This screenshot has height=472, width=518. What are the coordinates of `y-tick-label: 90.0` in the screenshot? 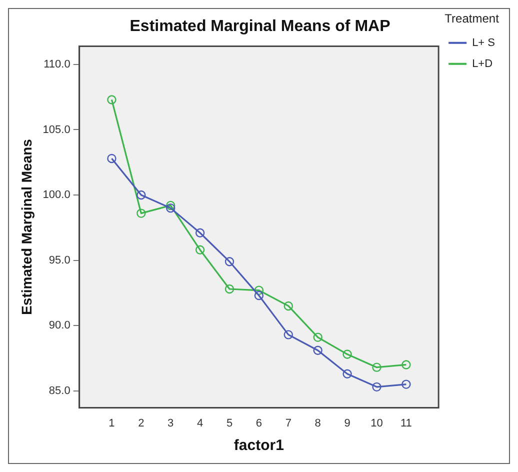 It's located at (59, 326).